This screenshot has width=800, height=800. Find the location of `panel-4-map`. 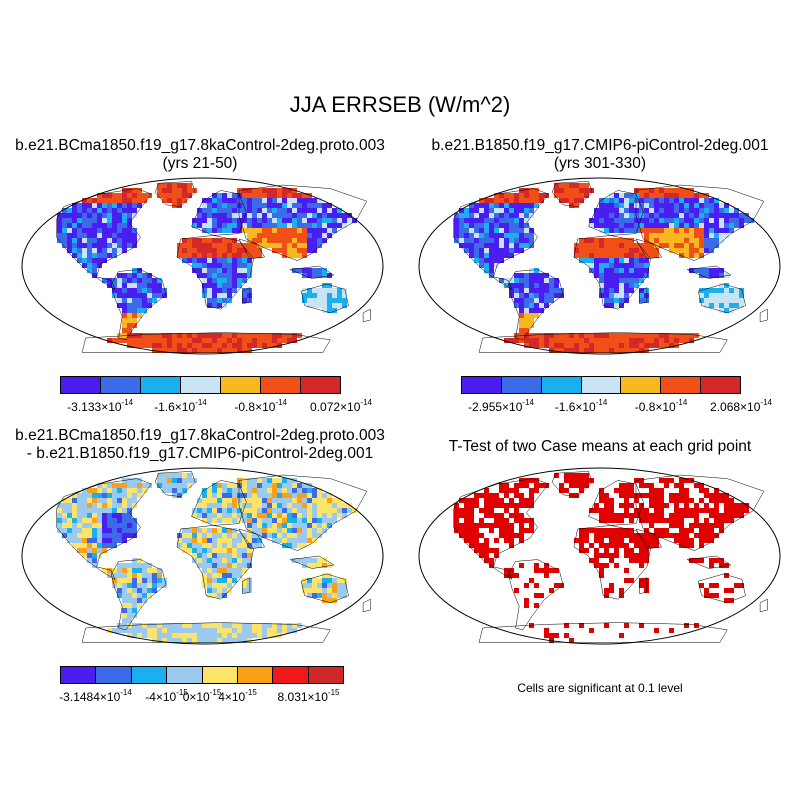

panel-4-map is located at coordinates (599, 556).